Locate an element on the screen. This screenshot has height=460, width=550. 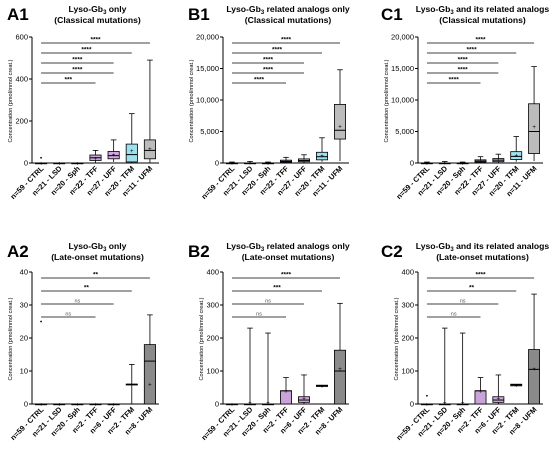
panel-subtitle: (Classical mutations) is located at coordinates (288, 20).